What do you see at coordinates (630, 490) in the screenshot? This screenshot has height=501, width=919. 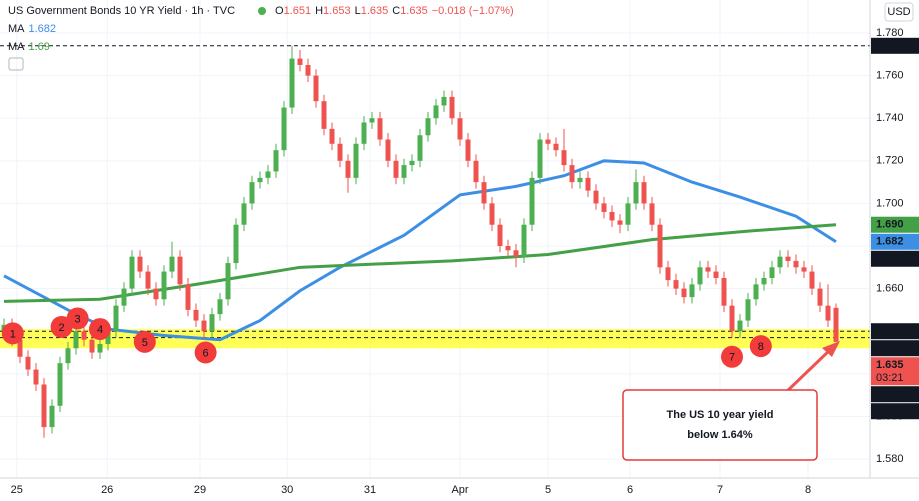 I see `x-tick-label: 6` at bounding box center [630, 490].